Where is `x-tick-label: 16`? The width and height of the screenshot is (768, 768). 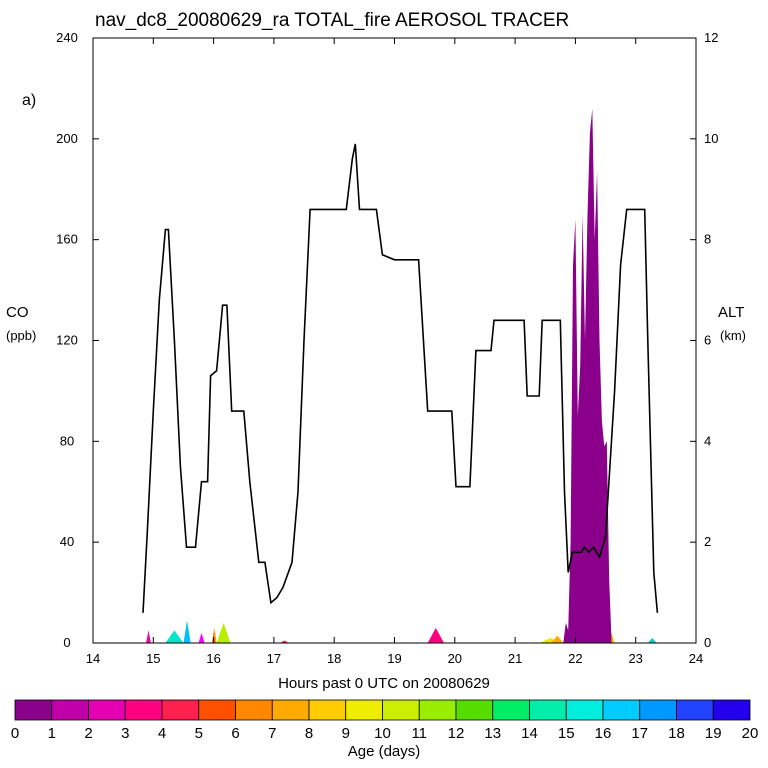
x-tick-label: 16 is located at coordinates (213, 658).